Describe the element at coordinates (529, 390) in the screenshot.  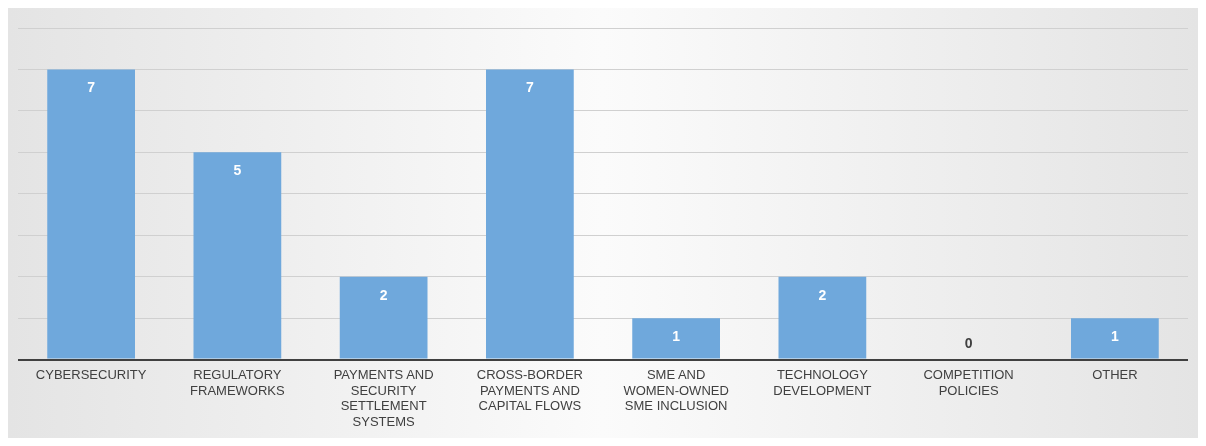
I see `x-tick-label: CROSS-BORDER PAYMENTS AND CAPITAL FLOWS` at that location.